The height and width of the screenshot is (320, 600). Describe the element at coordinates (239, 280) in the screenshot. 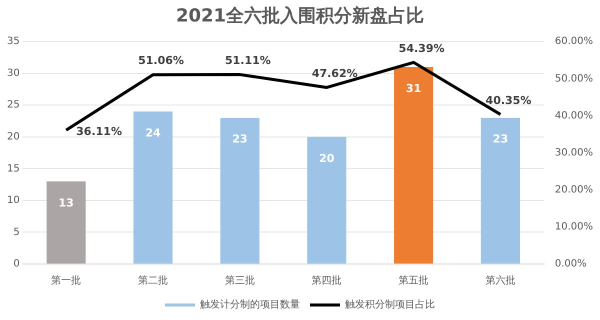

I see `x-tick-label: 第三批` at that location.